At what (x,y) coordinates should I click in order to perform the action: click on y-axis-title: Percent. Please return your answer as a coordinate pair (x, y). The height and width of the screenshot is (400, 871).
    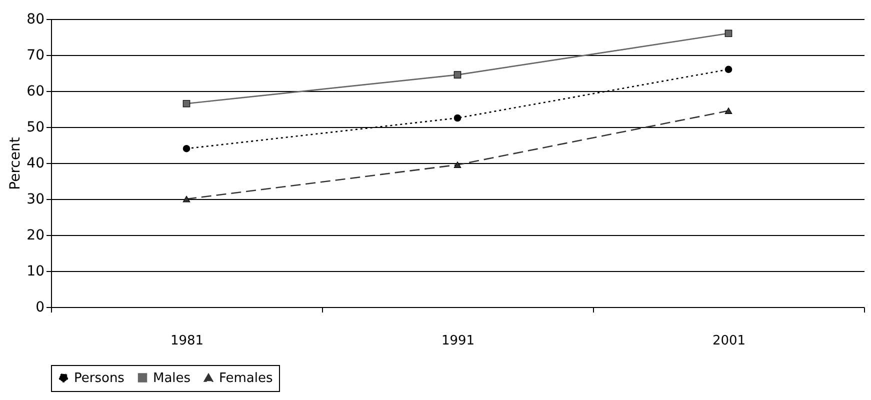
    Looking at the image, I should click on (16, 163).